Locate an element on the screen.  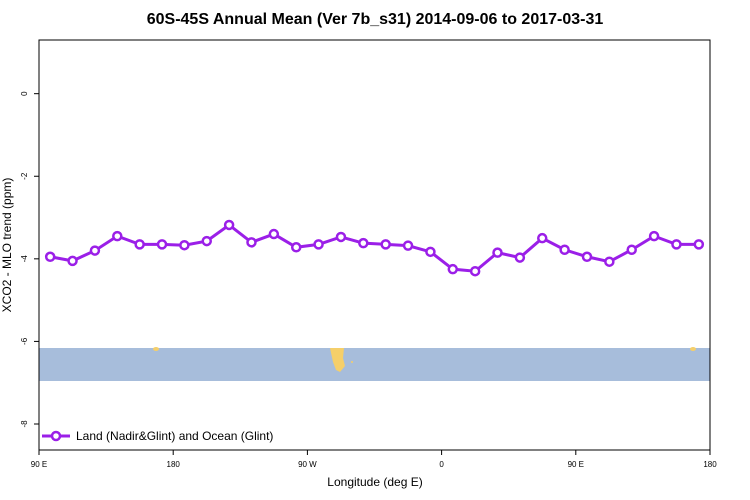
y-tick-label: -2 is located at coordinates (24, 176).